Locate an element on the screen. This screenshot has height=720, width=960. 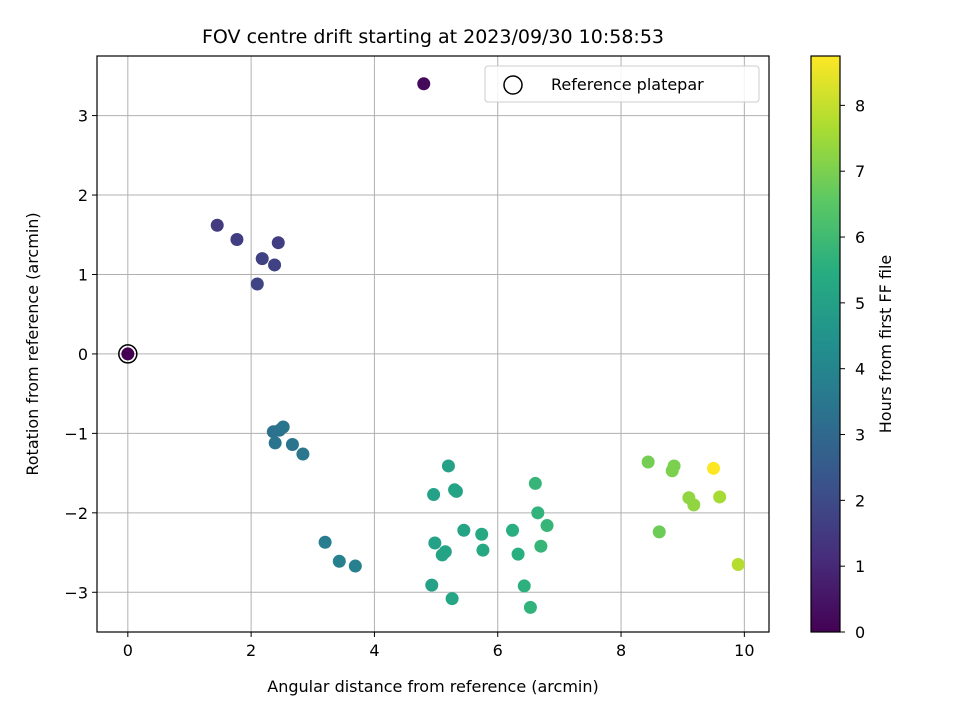
colorbar-gradient is located at coordinates (825, 344).